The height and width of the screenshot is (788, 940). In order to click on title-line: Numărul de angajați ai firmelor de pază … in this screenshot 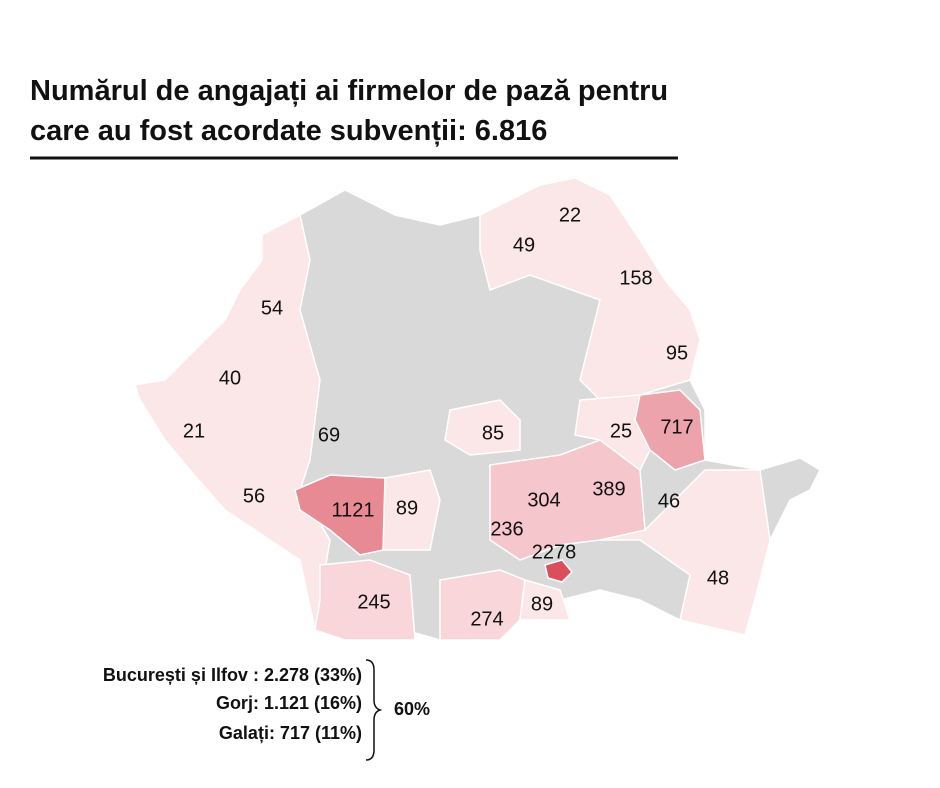, I will do `click(349, 91)`.